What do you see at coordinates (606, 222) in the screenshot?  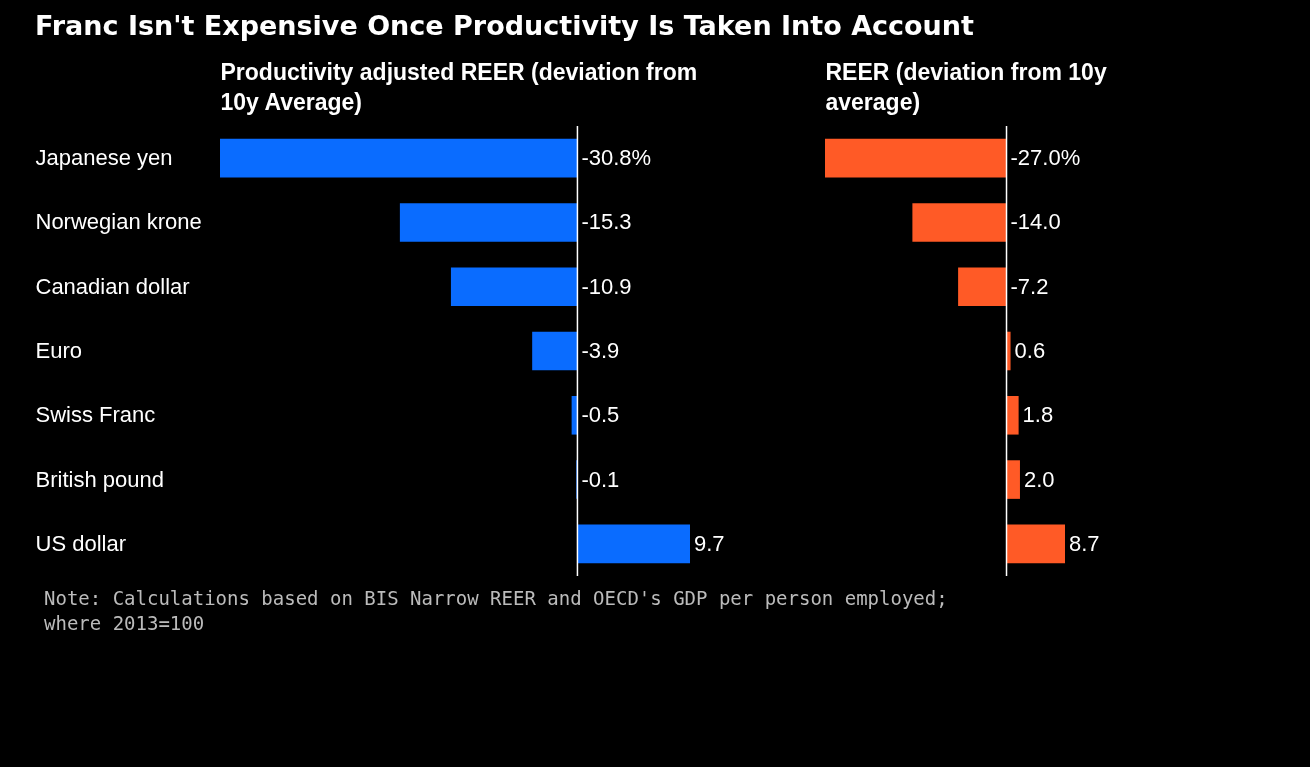 I see `data-label: -15.3` at bounding box center [606, 222].